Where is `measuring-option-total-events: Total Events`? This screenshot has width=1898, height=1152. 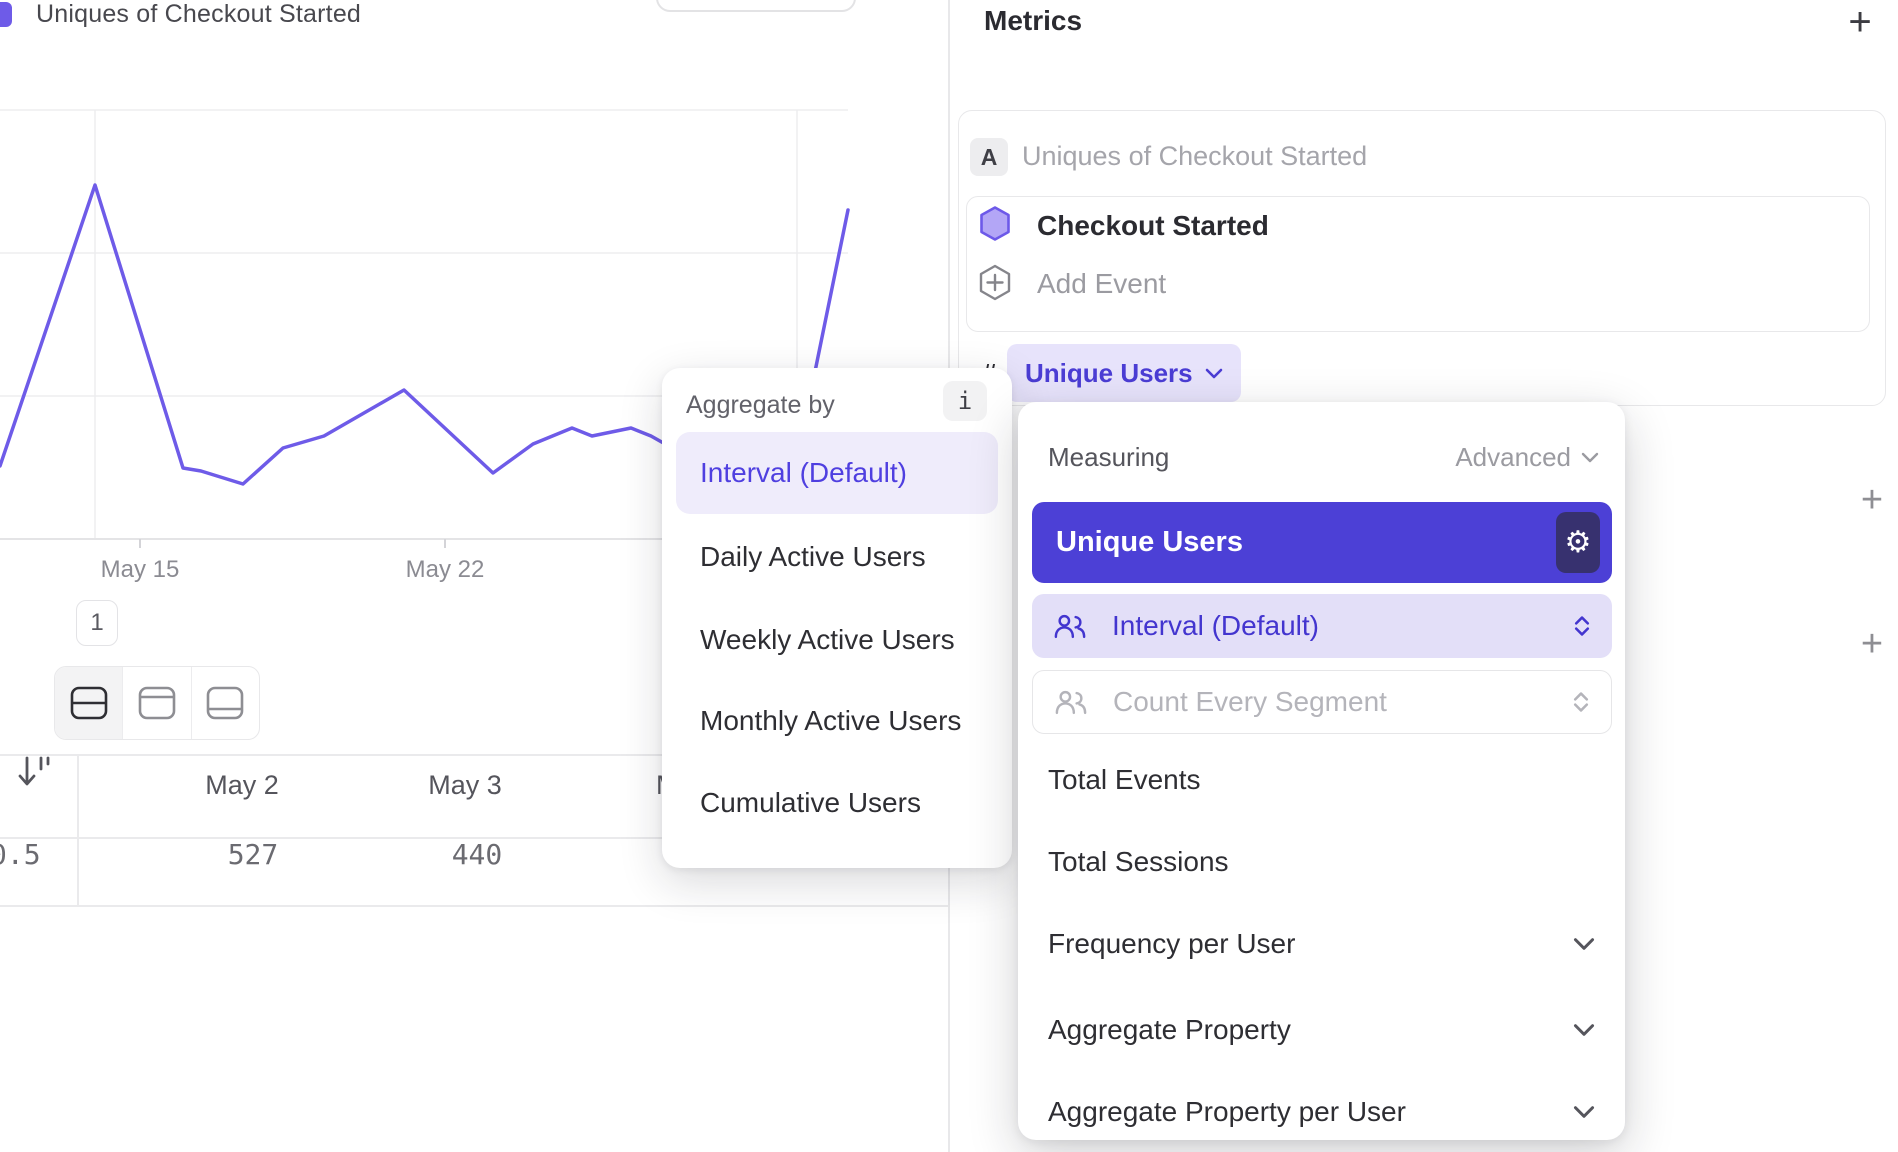
measuring-option-total-events: Total Events is located at coordinates (1124, 779).